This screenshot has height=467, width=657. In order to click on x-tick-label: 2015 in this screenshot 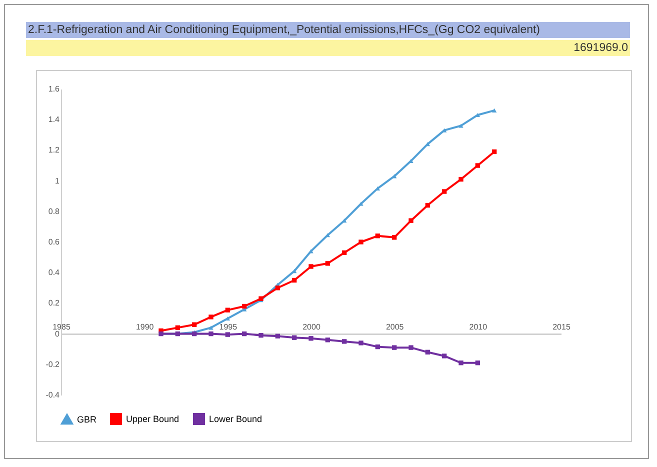, I will do `click(561, 327)`.